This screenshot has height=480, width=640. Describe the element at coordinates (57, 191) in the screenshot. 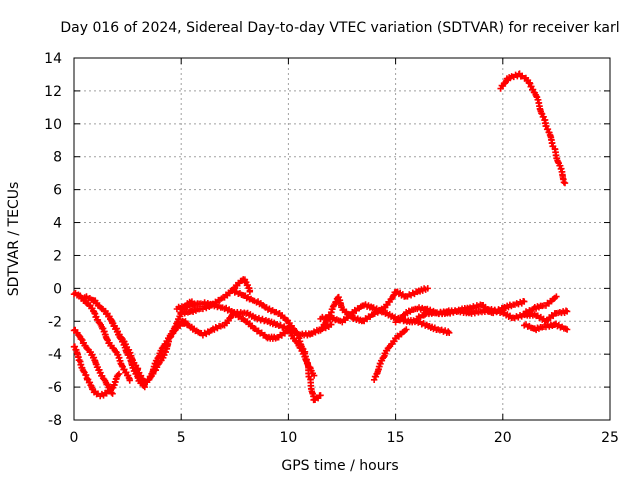

I see `y-tick-label: 6` at that location.